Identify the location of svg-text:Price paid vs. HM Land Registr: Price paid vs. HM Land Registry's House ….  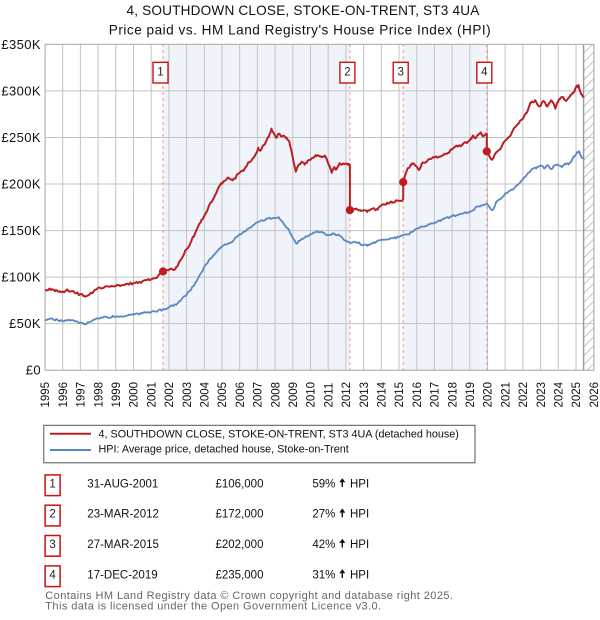
(300, 29).